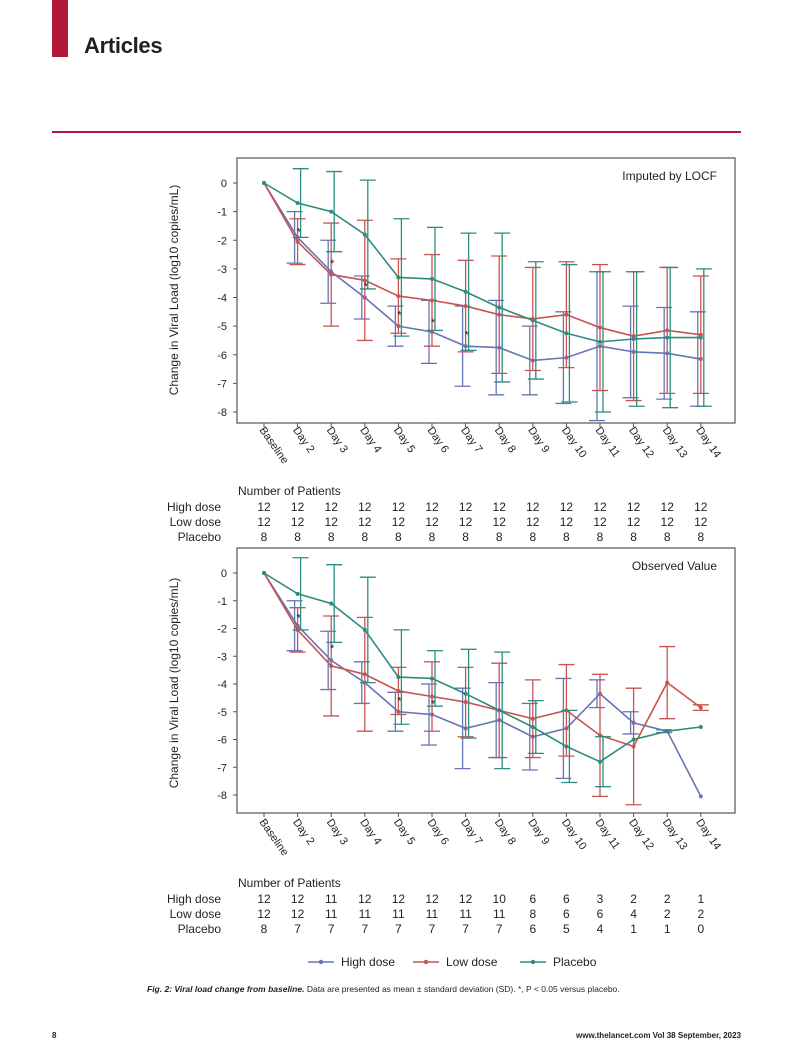  I want to click on y-axis-title: Change in Viral Load (log10 copies/mL), so click(174, 290).